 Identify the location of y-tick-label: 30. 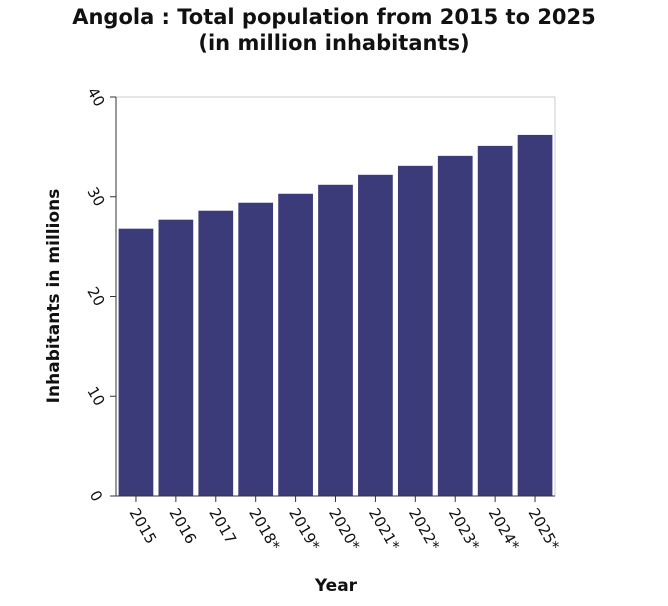
(95, 197).